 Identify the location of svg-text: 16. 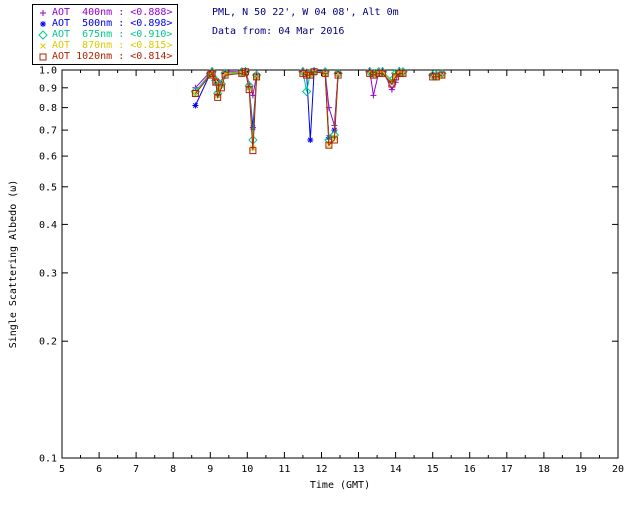
(470, 469).